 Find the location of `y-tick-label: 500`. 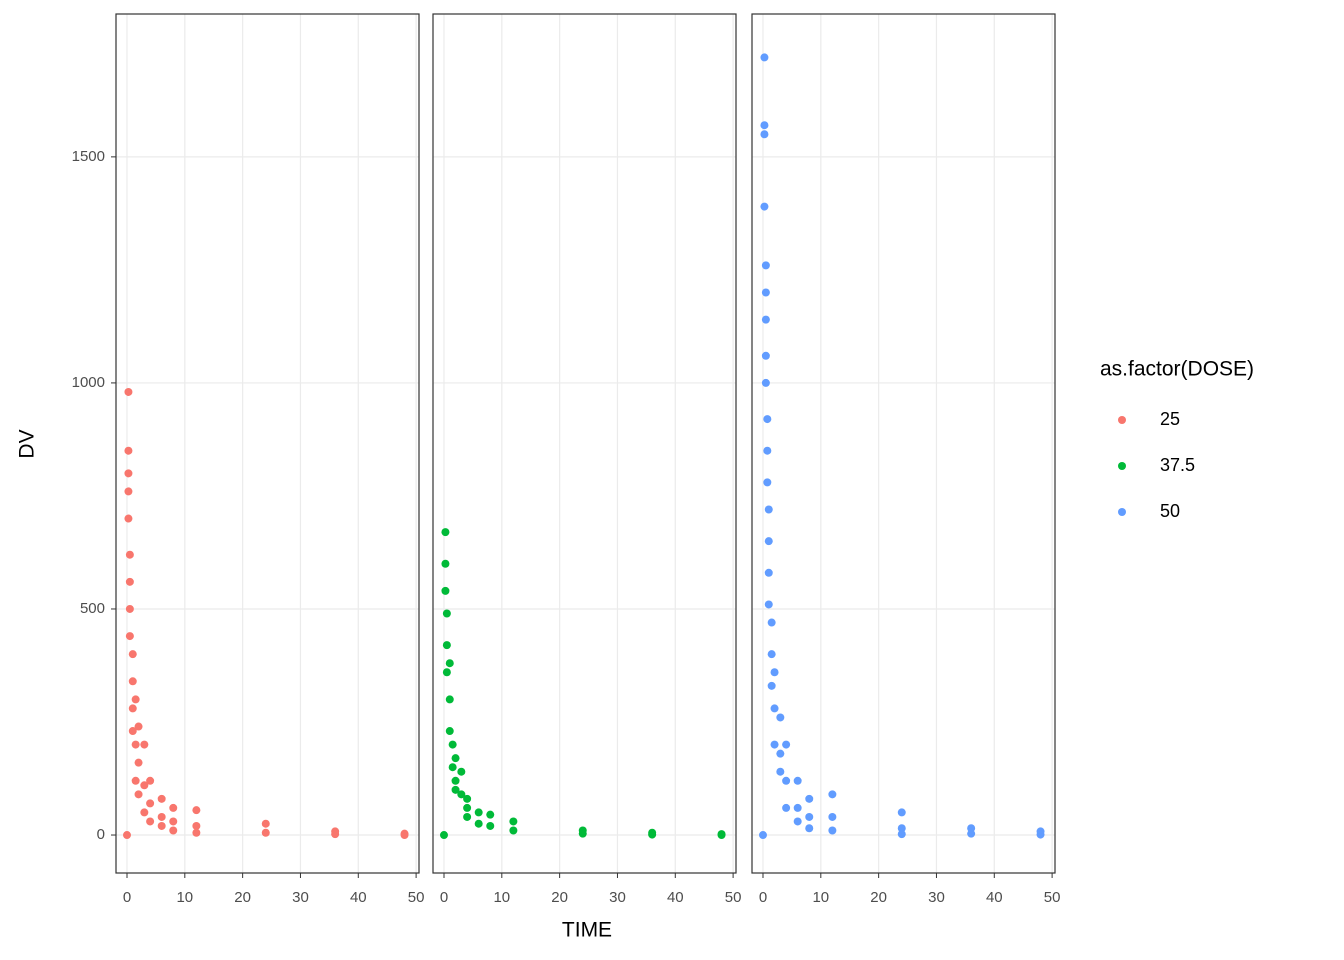

y-tick-label: 500 is located at coordinates (92, 608).